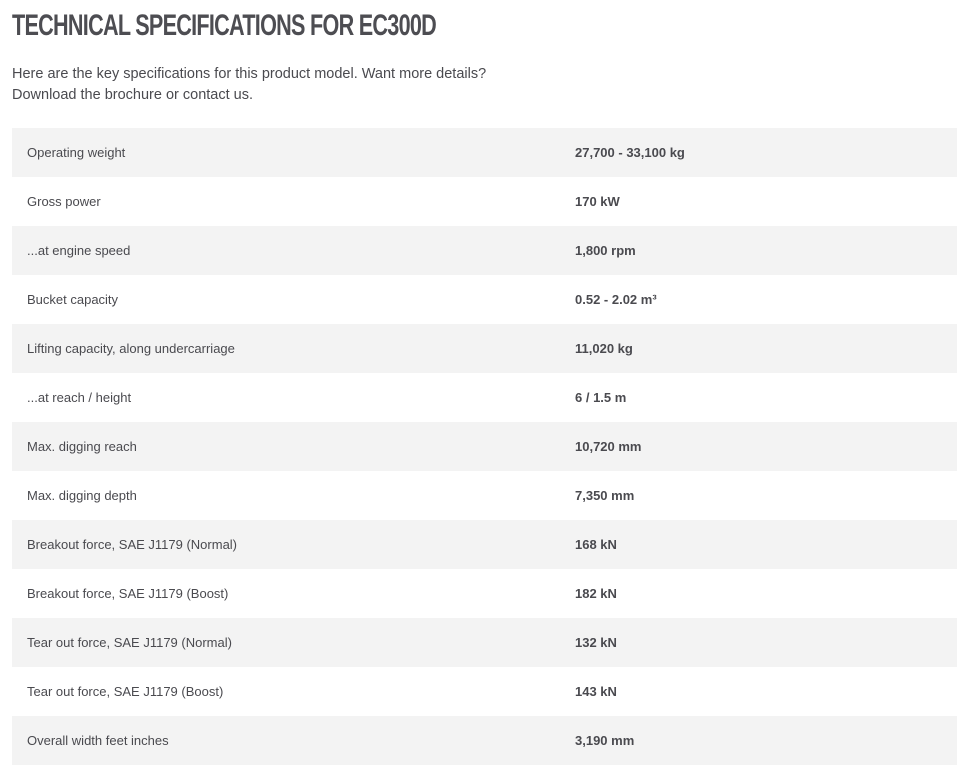  I want to click on spec-label: Tear out force, SAE J1179 (Boost), so click(125, 691).